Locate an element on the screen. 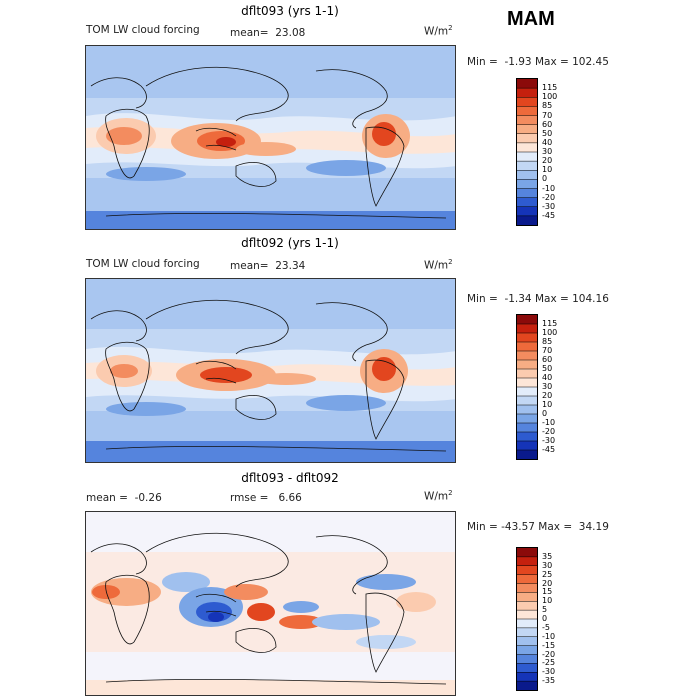 The image size is (700, 700). panel-2-colorbar-label: 100 is located at coordinates (550, 332).